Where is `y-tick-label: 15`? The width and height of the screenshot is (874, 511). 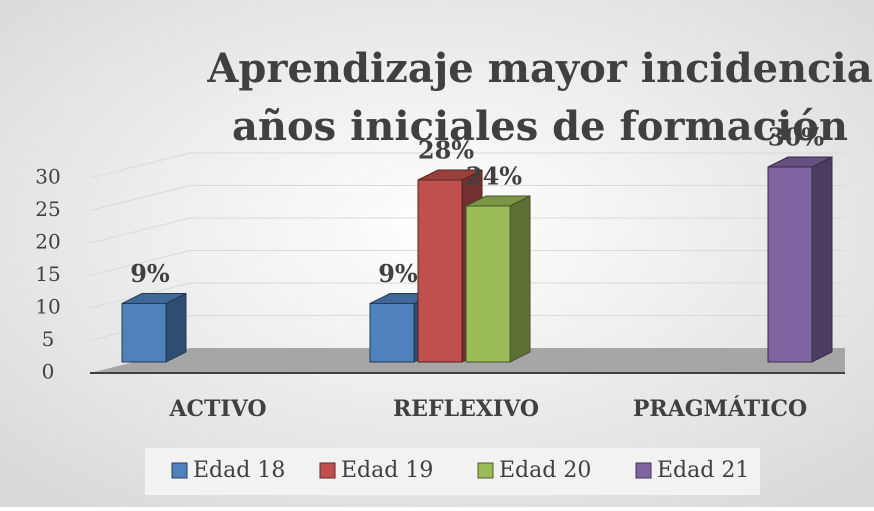 y-tick-label: 15 is located at coordinates (47, 274).